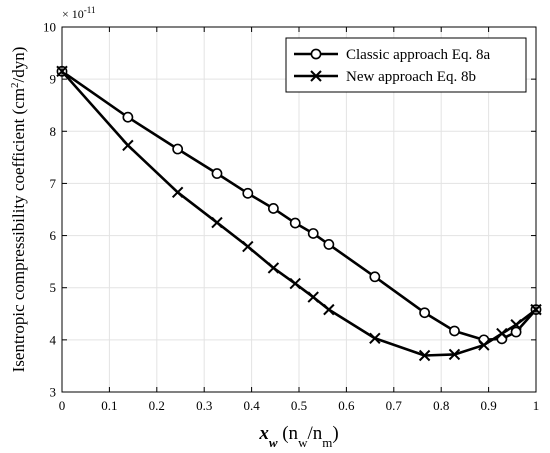 The height and width of the screenshot is (453, 550). I want to click on y-axis-label-sup: 2, so click(15, 86).